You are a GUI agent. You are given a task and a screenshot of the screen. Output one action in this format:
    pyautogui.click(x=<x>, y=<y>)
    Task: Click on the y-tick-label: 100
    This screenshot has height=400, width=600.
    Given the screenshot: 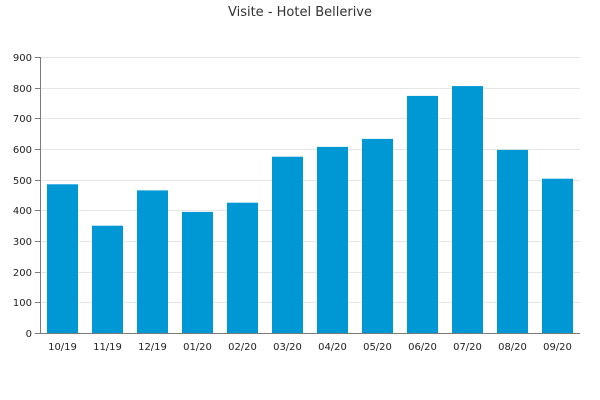 What is the action you would take?
    pyautogui.click(x=22, y=303)
    